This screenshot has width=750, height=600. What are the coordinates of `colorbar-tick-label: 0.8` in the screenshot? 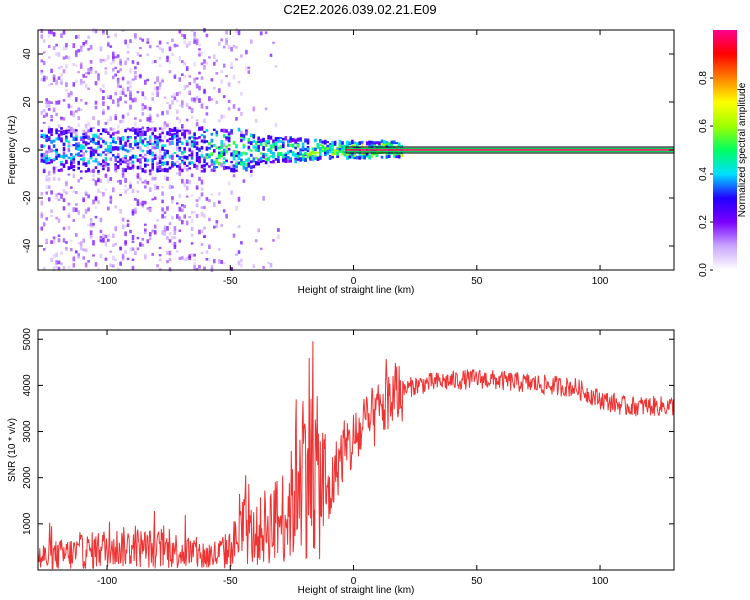 It's located at (703, 78).